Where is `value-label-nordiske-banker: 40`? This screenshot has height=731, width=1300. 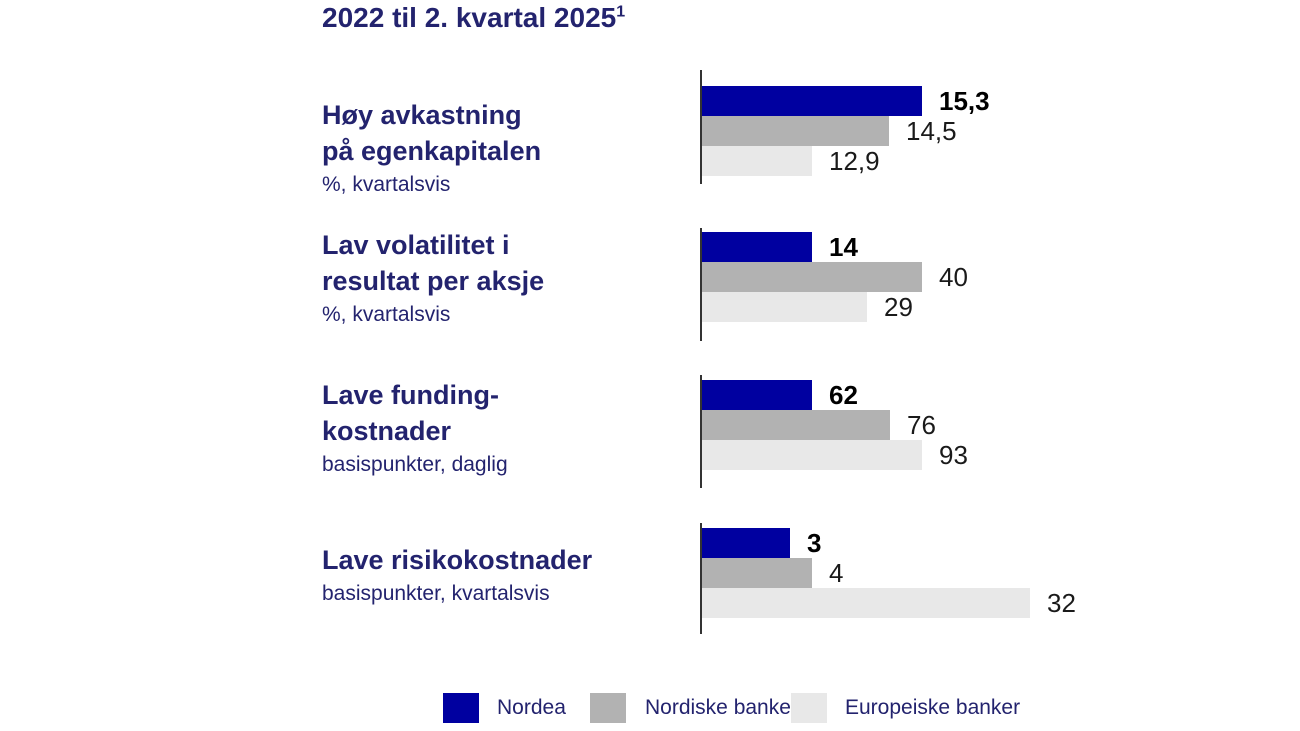 value-label-nordiske-banker: 40 is located at coordinates (953, 277).